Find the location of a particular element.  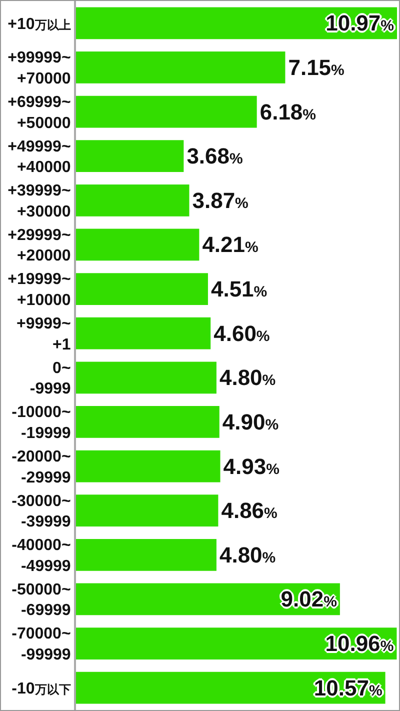

data-label: 10.57% is located at coordinates (348, 687).